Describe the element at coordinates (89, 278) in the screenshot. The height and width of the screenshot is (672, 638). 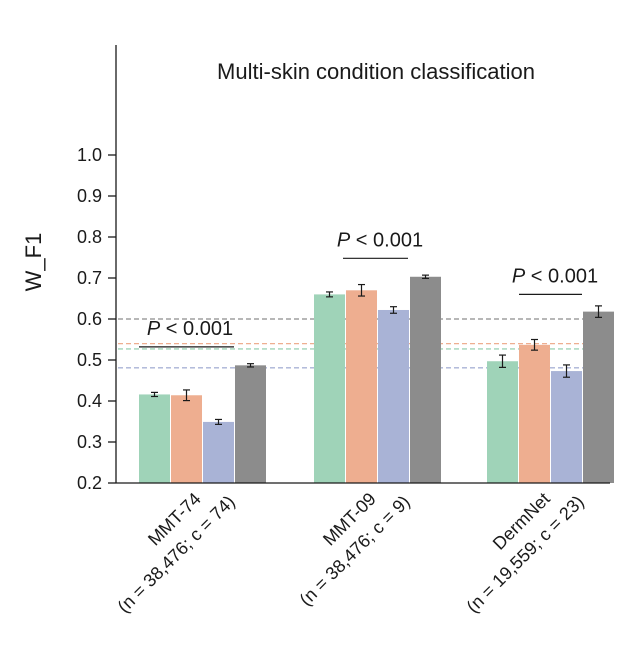
I see `y-tick-label: 0.7` at that location.